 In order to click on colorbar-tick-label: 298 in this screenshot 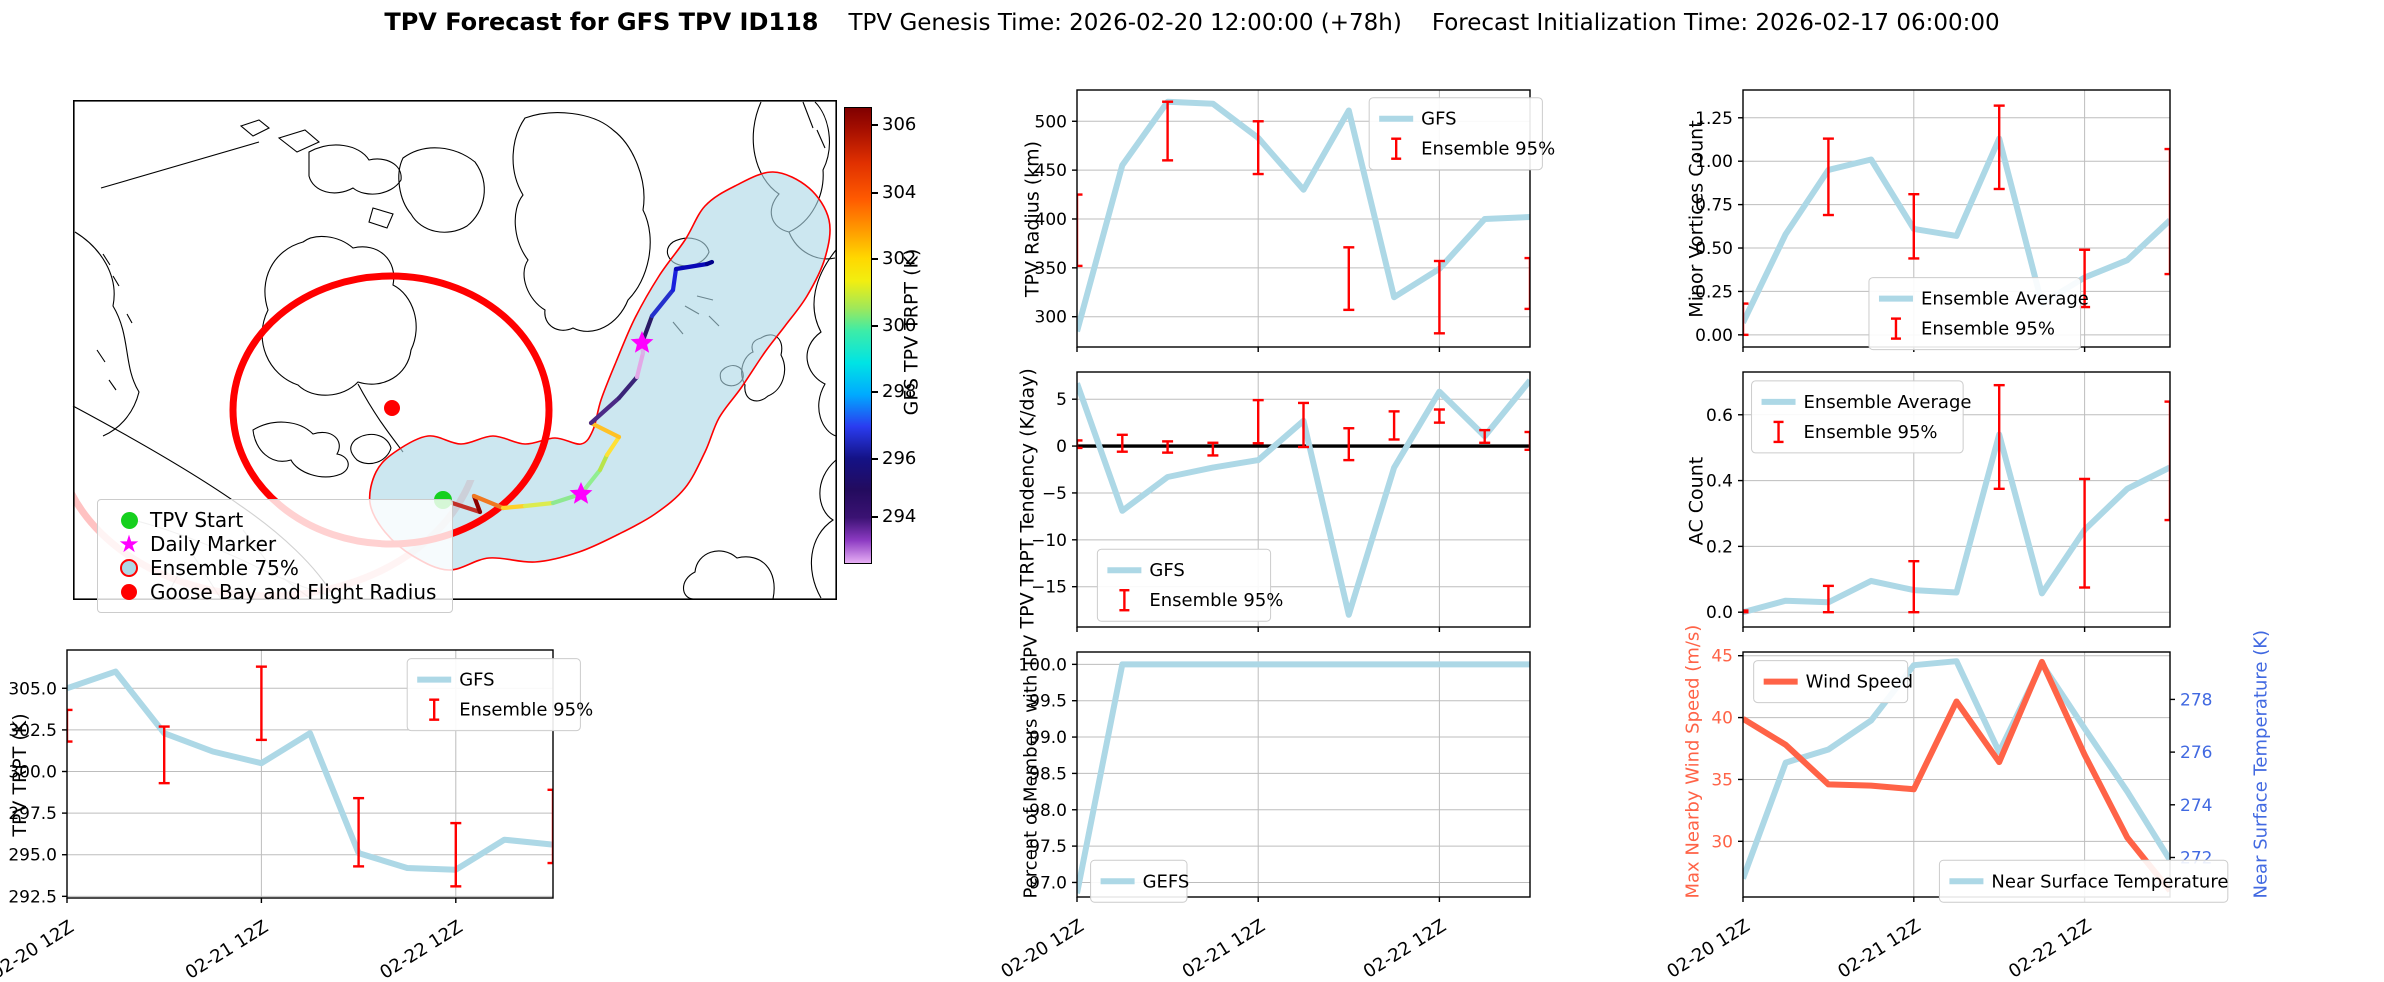, I will do `click(899, 391)`.